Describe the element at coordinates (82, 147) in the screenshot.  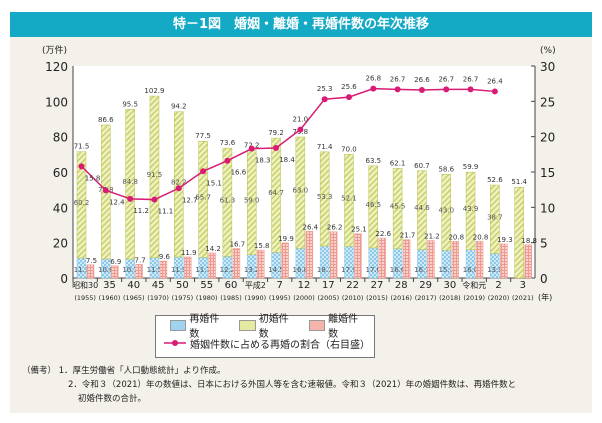
I see `label-marriage-total: 71.5` at that location.